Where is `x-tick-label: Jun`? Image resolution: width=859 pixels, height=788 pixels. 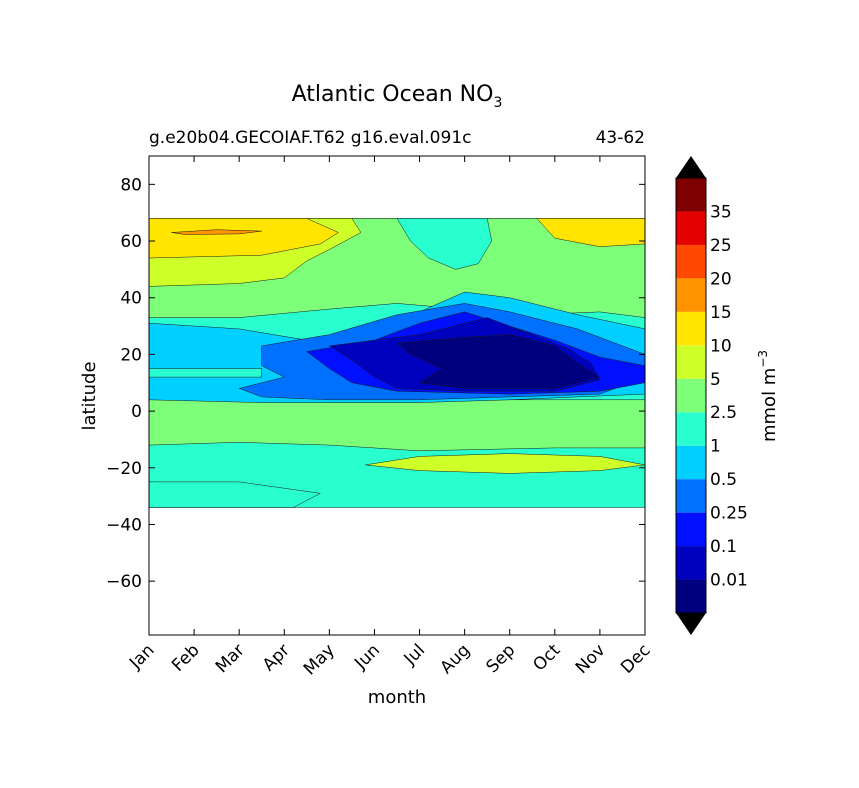 x-tick-label: Jun is located at coordinates (367, 657).